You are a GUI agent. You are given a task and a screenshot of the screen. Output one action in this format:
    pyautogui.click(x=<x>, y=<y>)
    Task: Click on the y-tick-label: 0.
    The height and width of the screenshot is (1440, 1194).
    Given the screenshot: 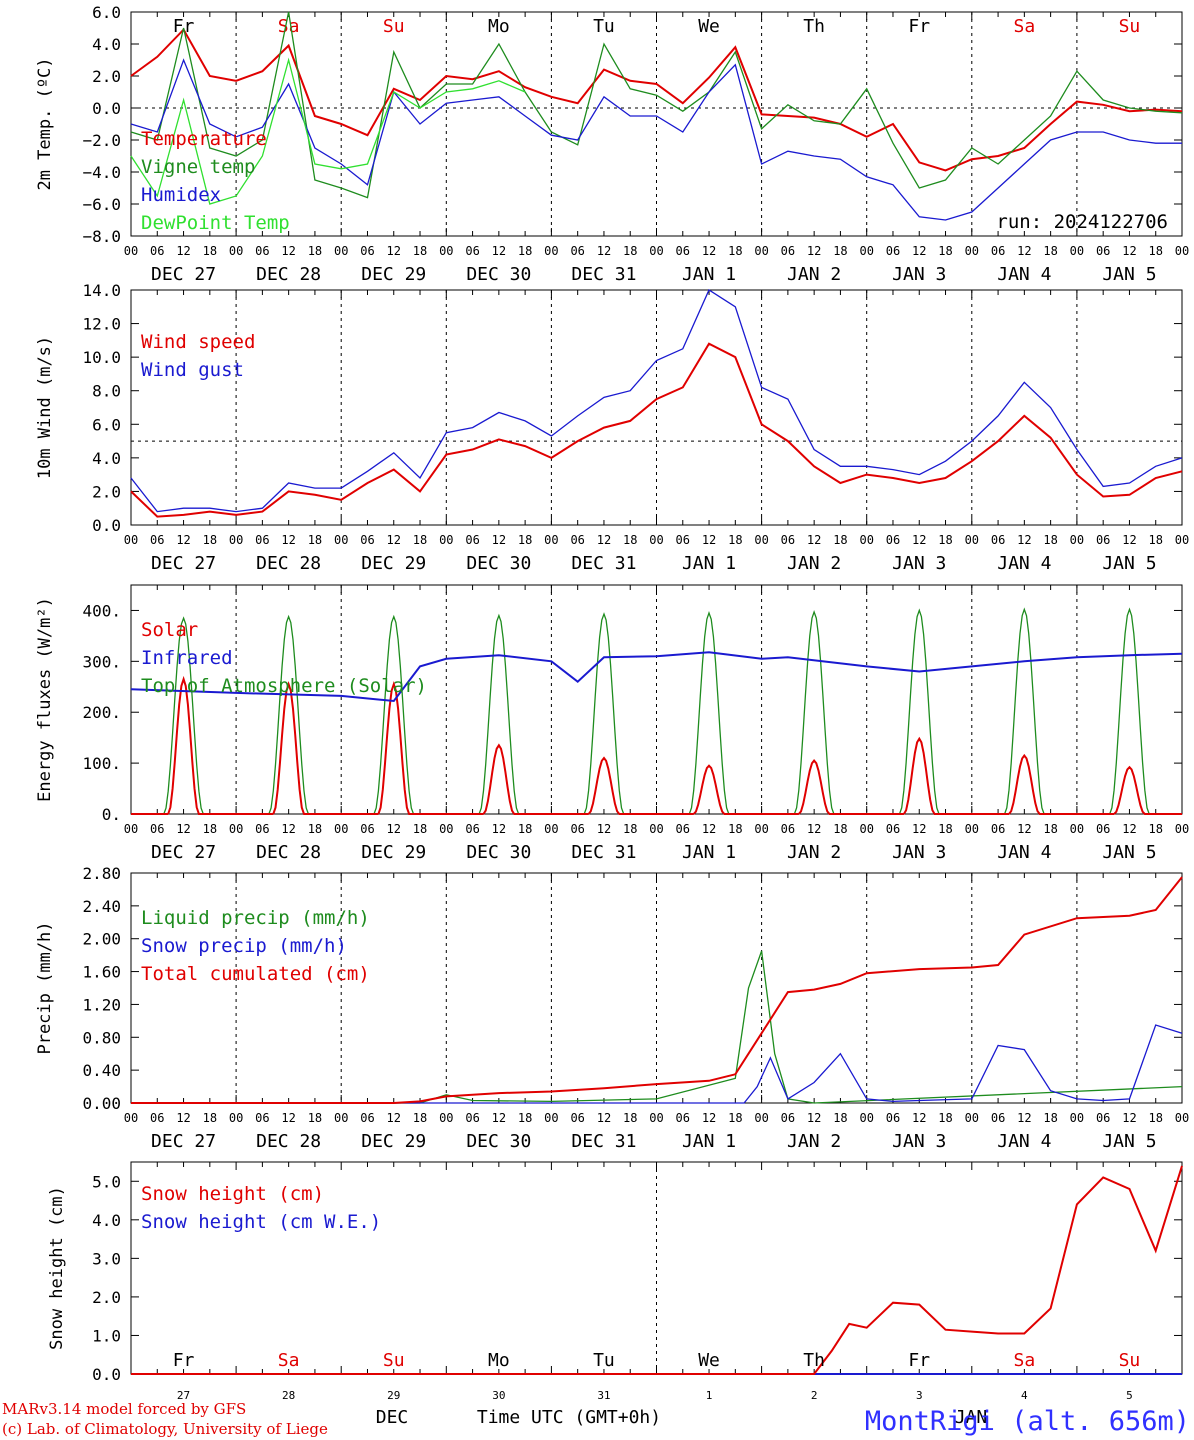 What is the action you would take?
    pyautogui.click(x=111, y=814)
    